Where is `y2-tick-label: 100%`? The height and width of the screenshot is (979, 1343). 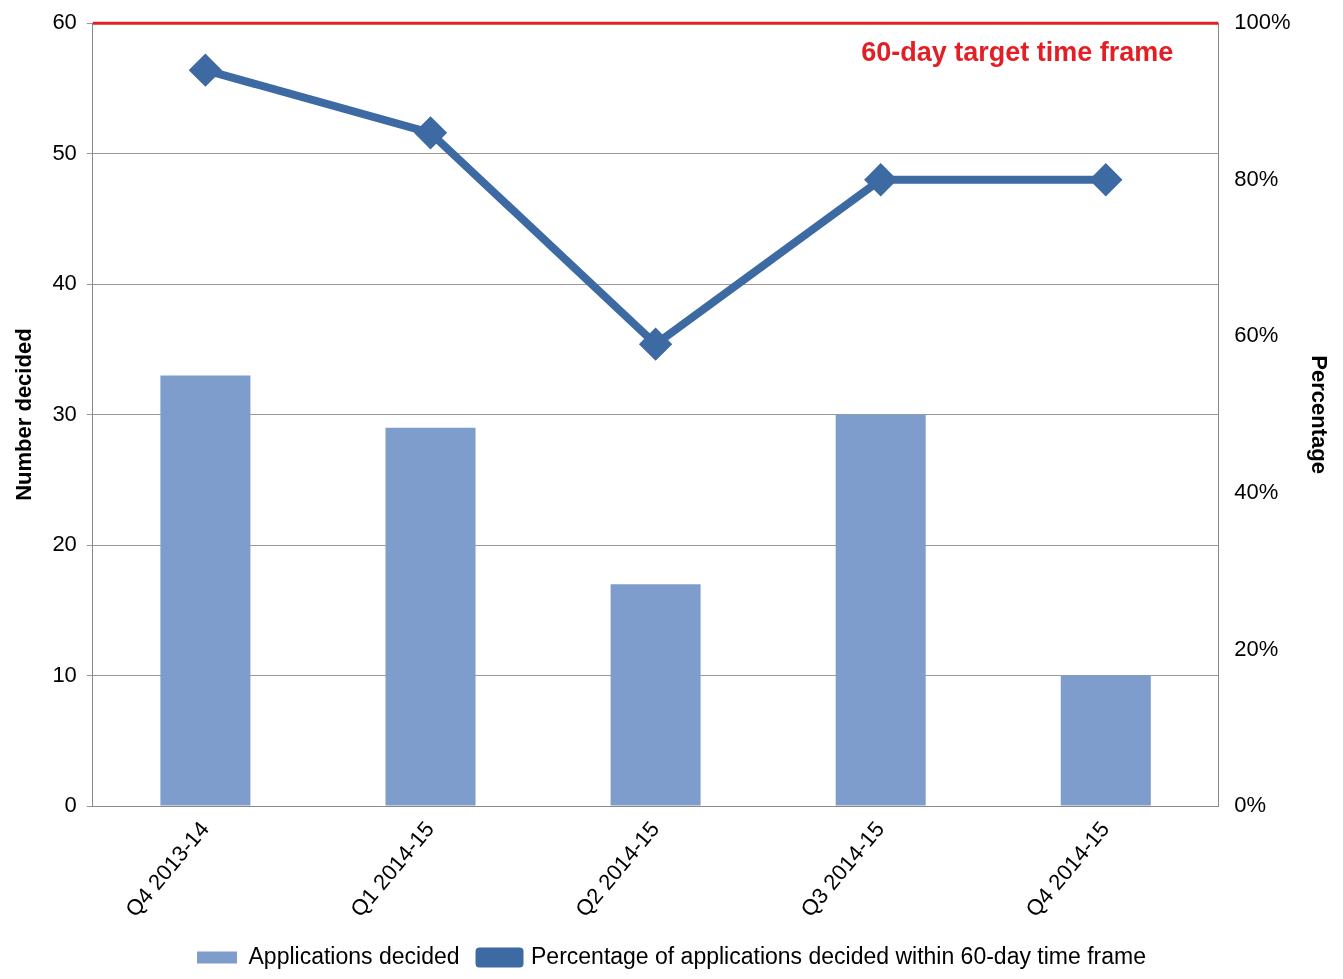 y2-tick-label: 100% is located at coordinates (1262, 22).